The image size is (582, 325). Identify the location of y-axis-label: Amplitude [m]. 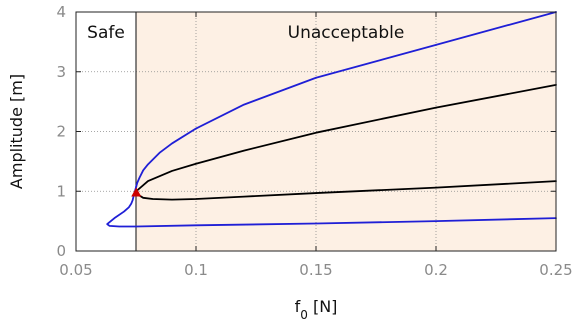
(16, 131).